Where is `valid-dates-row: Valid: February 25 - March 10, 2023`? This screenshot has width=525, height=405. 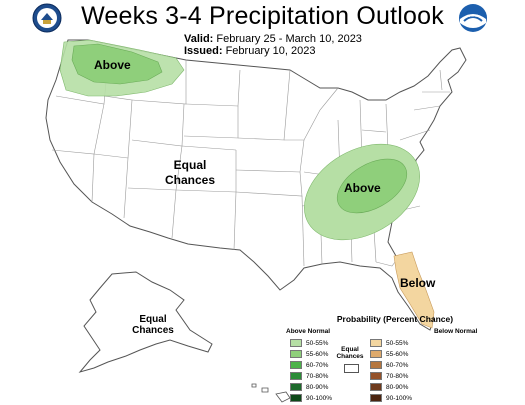 valid-dates-row: Valid: February 25 - March 10, 2023 is located at coordinates (273, 39).